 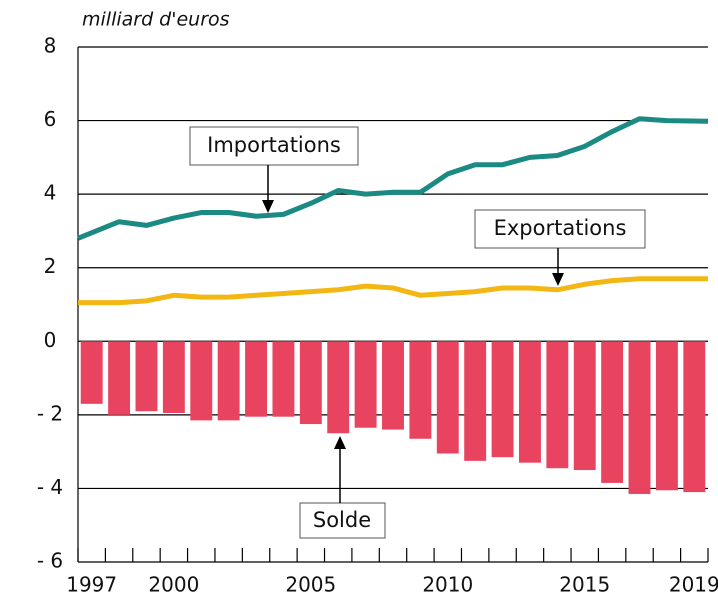 I want to click on x-tick-label: 2005, so click(x=310, y=585).